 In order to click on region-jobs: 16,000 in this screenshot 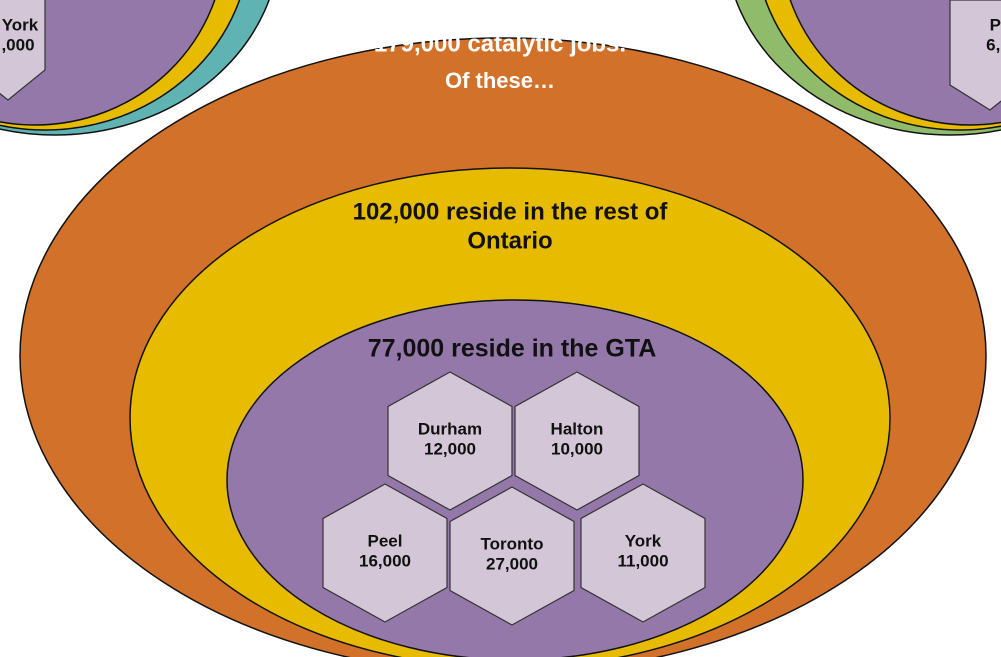, I will do `click(385, 560)`.